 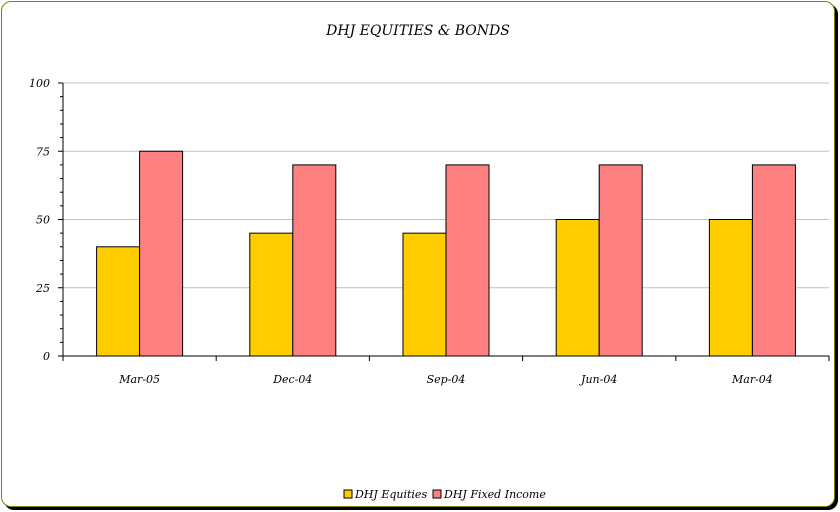 I want to click on y-tick-label: 50, so click(x=43, y=220).